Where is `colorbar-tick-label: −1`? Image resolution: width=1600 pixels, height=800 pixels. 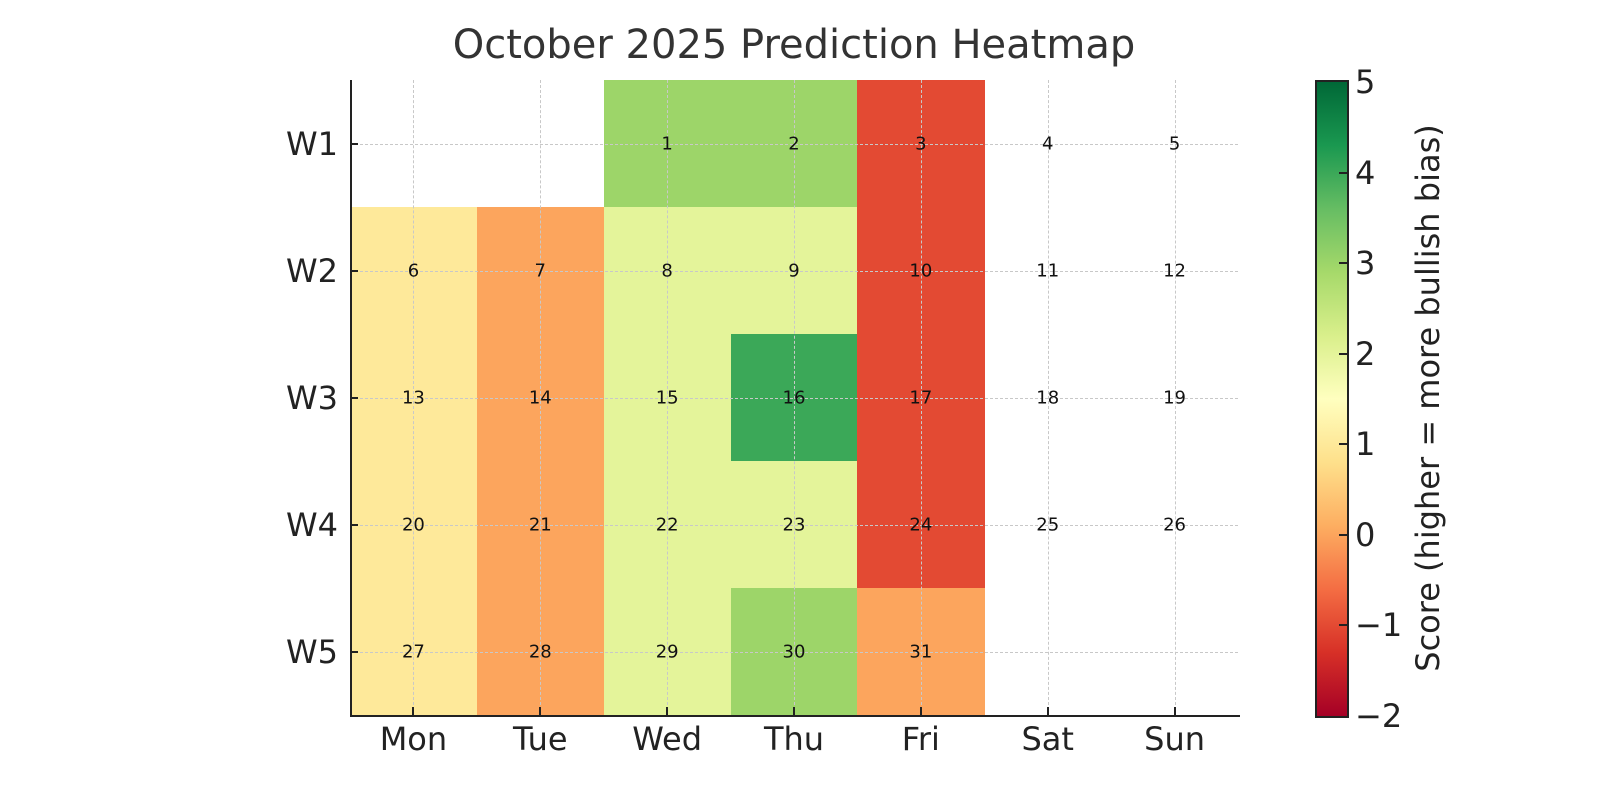
colorbar-tick-label: −1 is located at coordinates (1379, 625).